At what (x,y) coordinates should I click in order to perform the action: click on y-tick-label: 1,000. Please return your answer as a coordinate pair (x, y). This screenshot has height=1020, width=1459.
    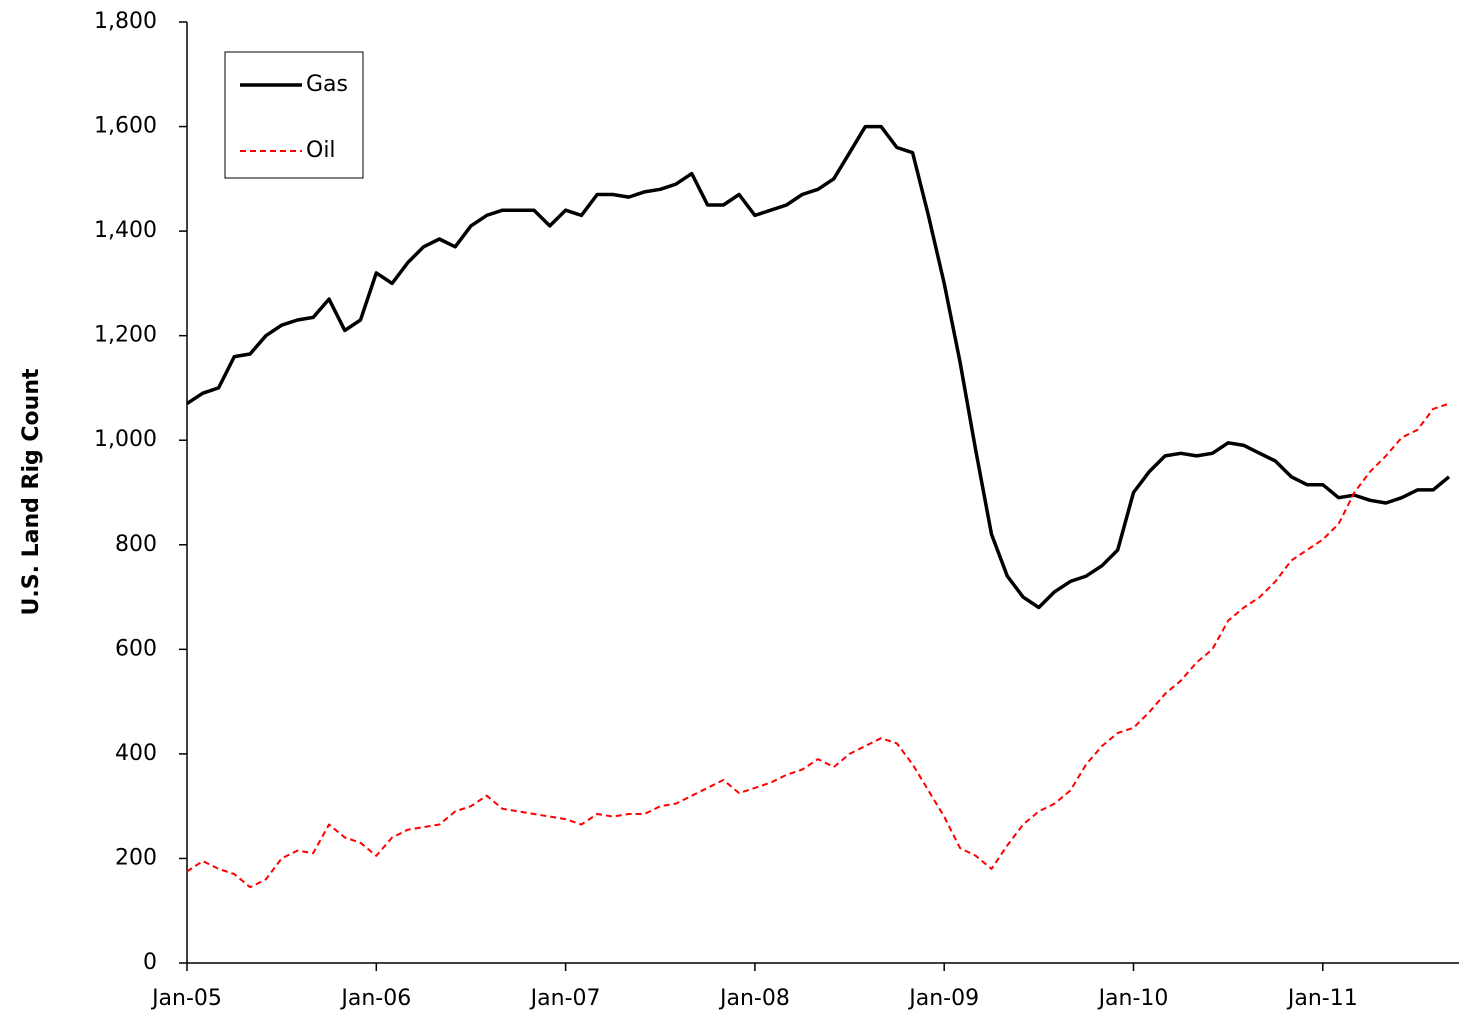
    Looking at the image, I should click on (125, 439).